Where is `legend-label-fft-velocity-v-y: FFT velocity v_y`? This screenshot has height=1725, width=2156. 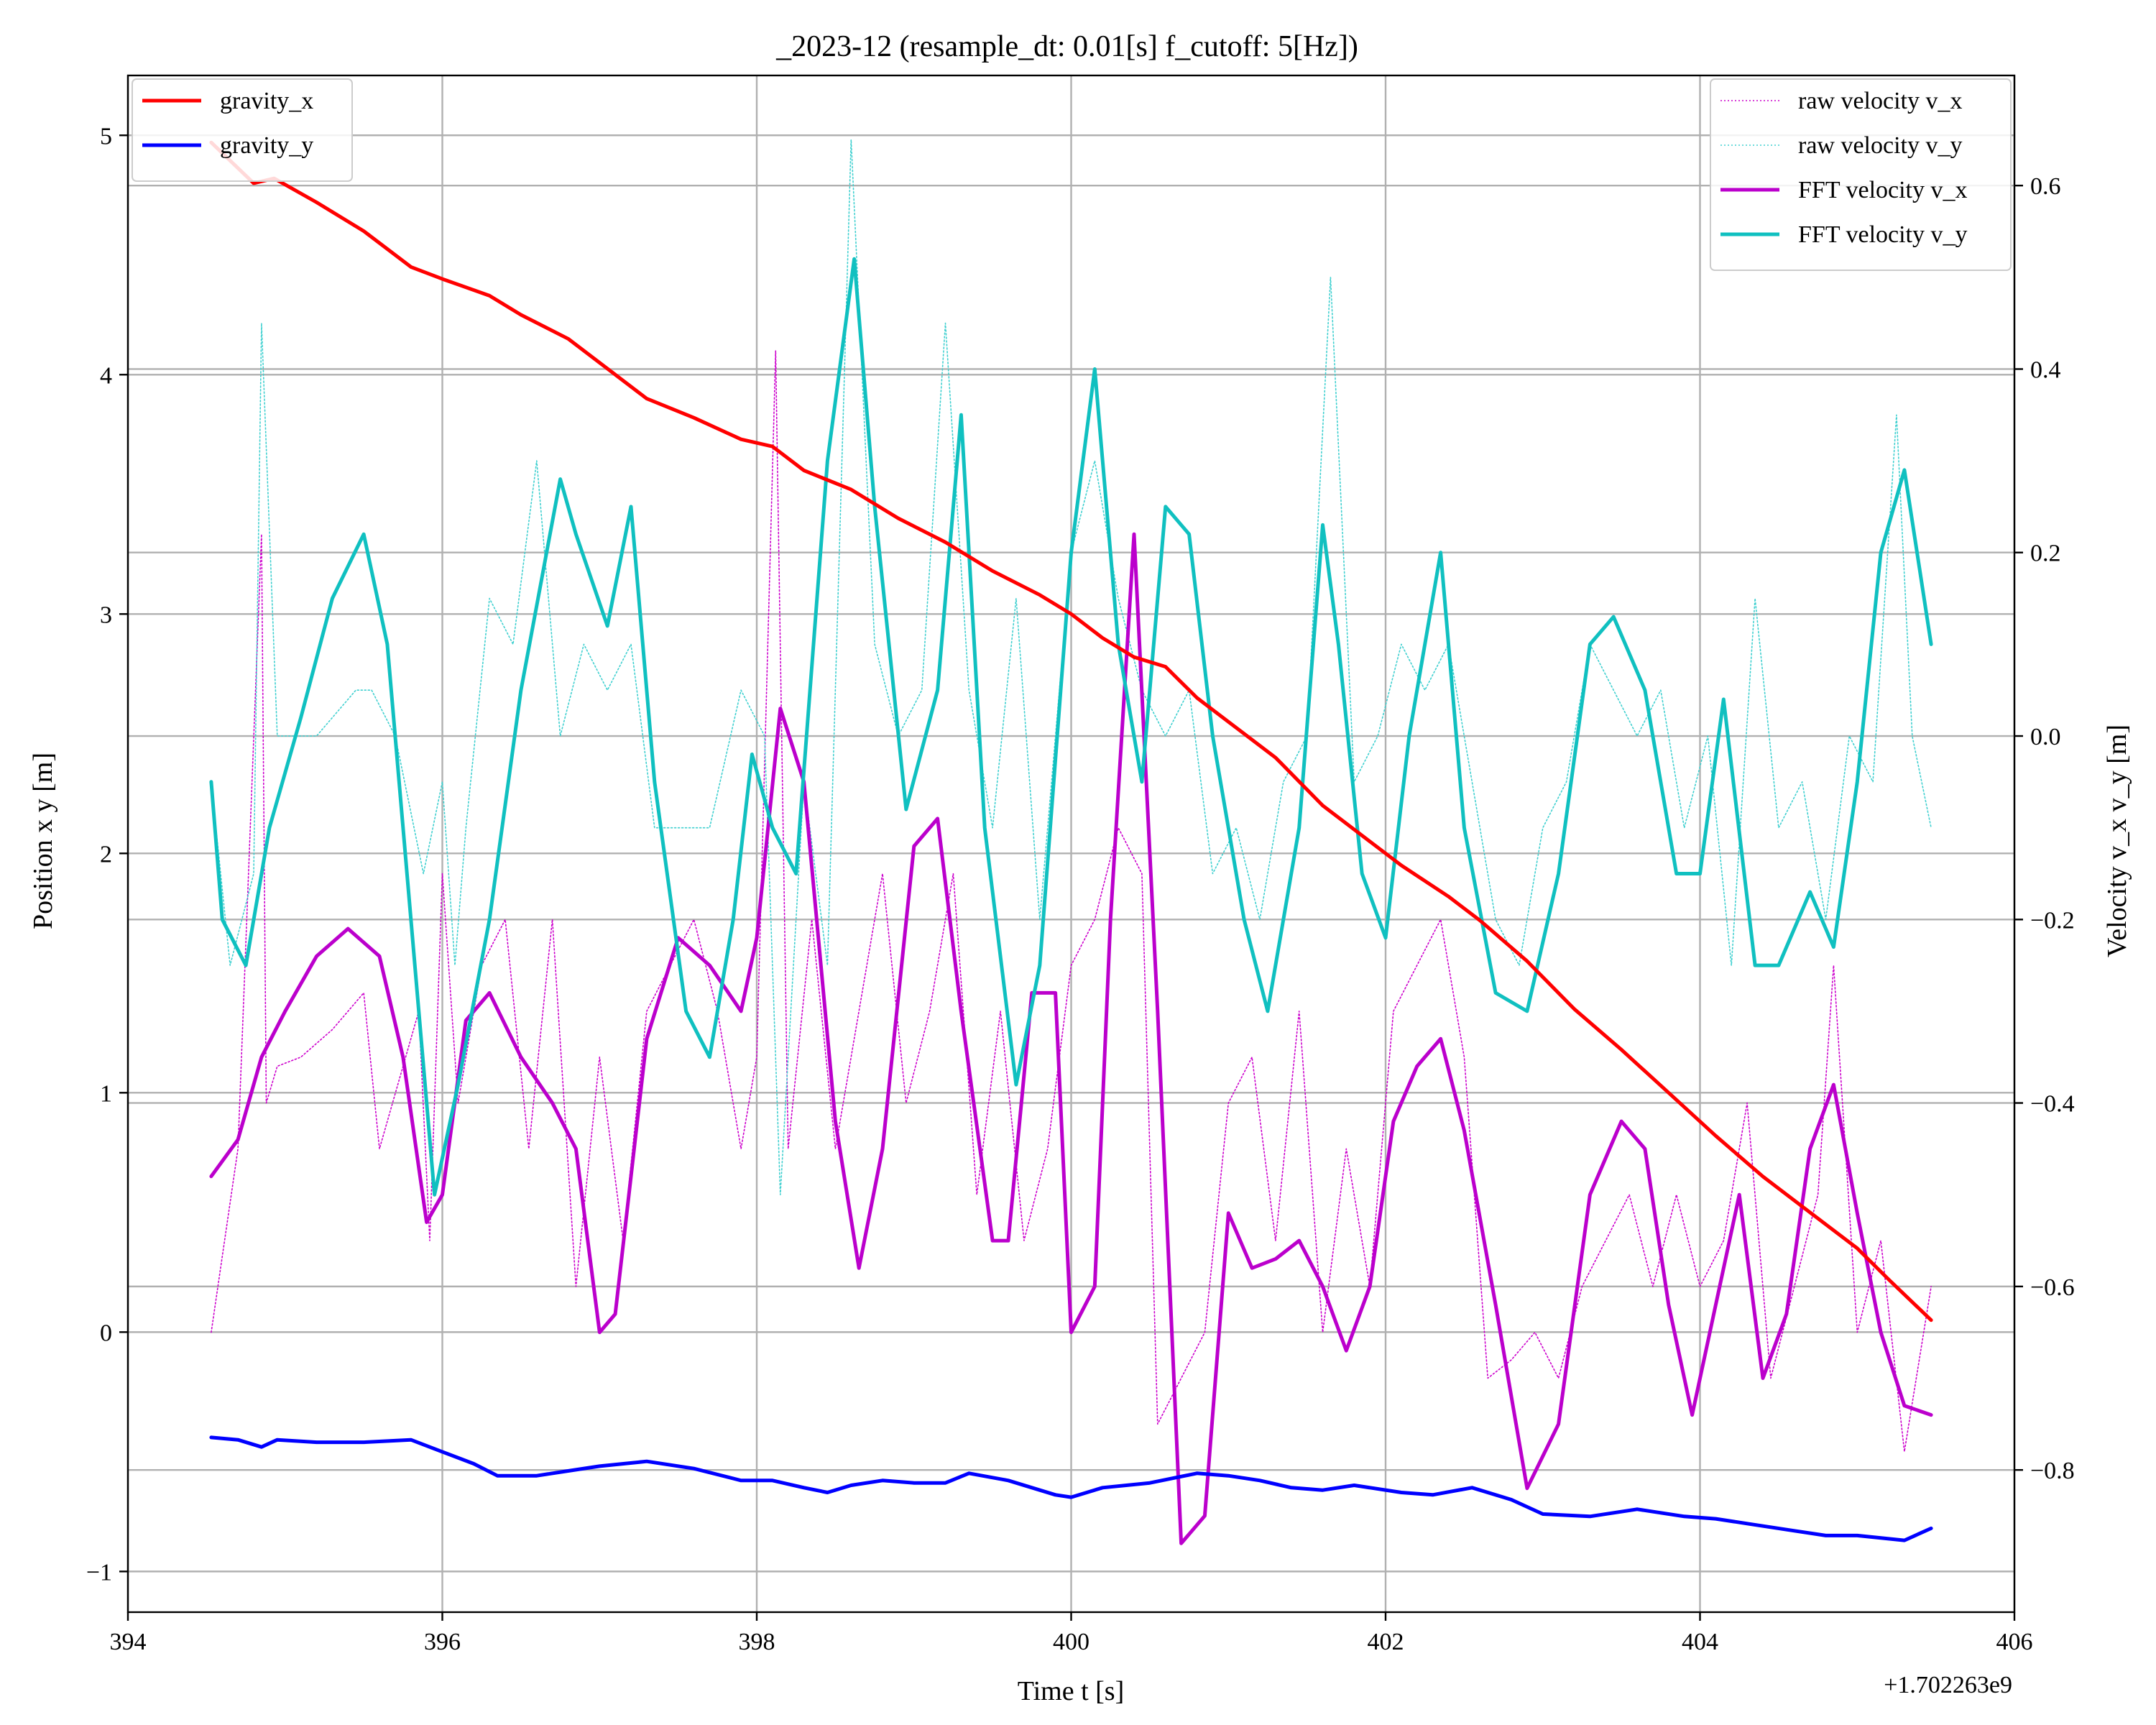 legend-label-fft-velocity-v-y: FFT velocity v_y is located at coordinates (1883, 234).